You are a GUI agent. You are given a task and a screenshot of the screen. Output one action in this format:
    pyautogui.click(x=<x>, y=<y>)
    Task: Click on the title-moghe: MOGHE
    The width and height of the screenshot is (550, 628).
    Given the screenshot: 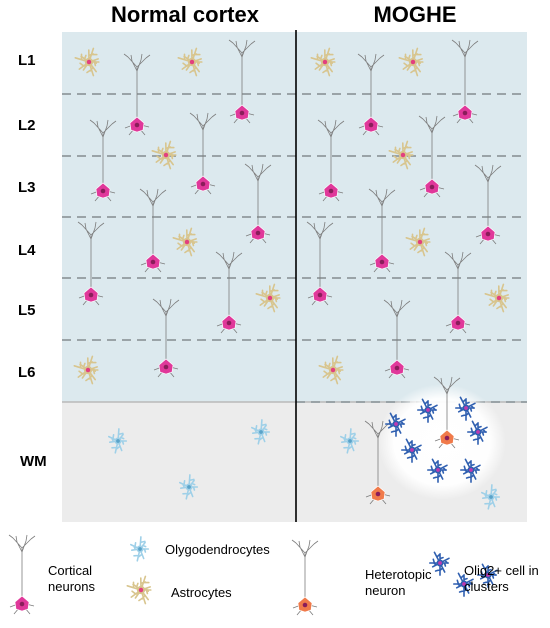 What is the action you would take?
    pyautogui.click(x=415, y=14)
    